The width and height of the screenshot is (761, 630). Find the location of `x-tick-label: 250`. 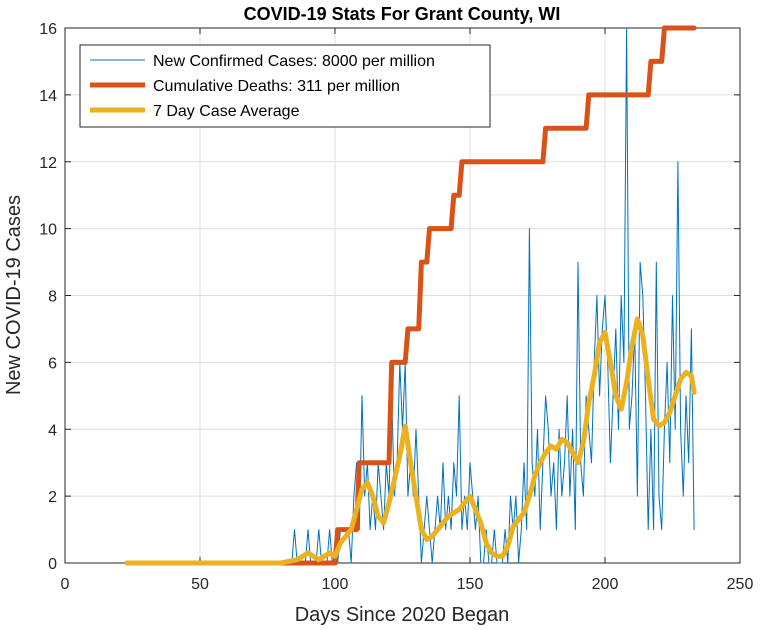

x-tick-label: 250 is located at coordinates (740, 584).